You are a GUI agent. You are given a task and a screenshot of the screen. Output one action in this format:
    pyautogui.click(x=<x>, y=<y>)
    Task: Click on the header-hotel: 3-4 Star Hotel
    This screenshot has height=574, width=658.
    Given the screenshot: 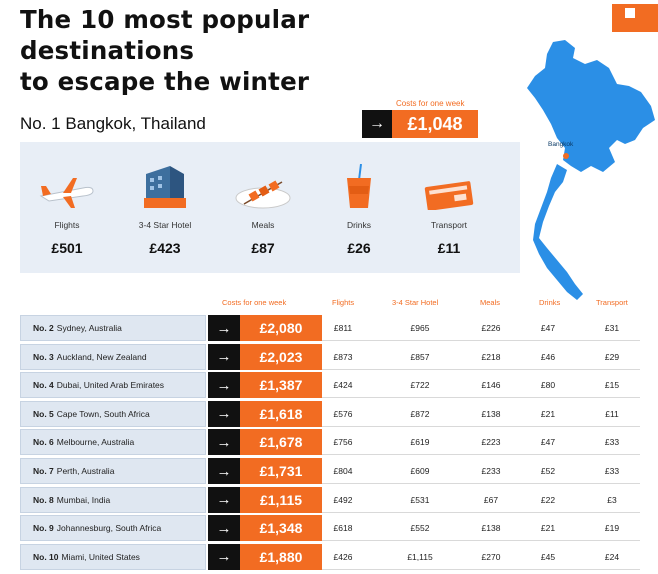 What is the action you would take?
    pyautogui.click(x=415, y=302)
    